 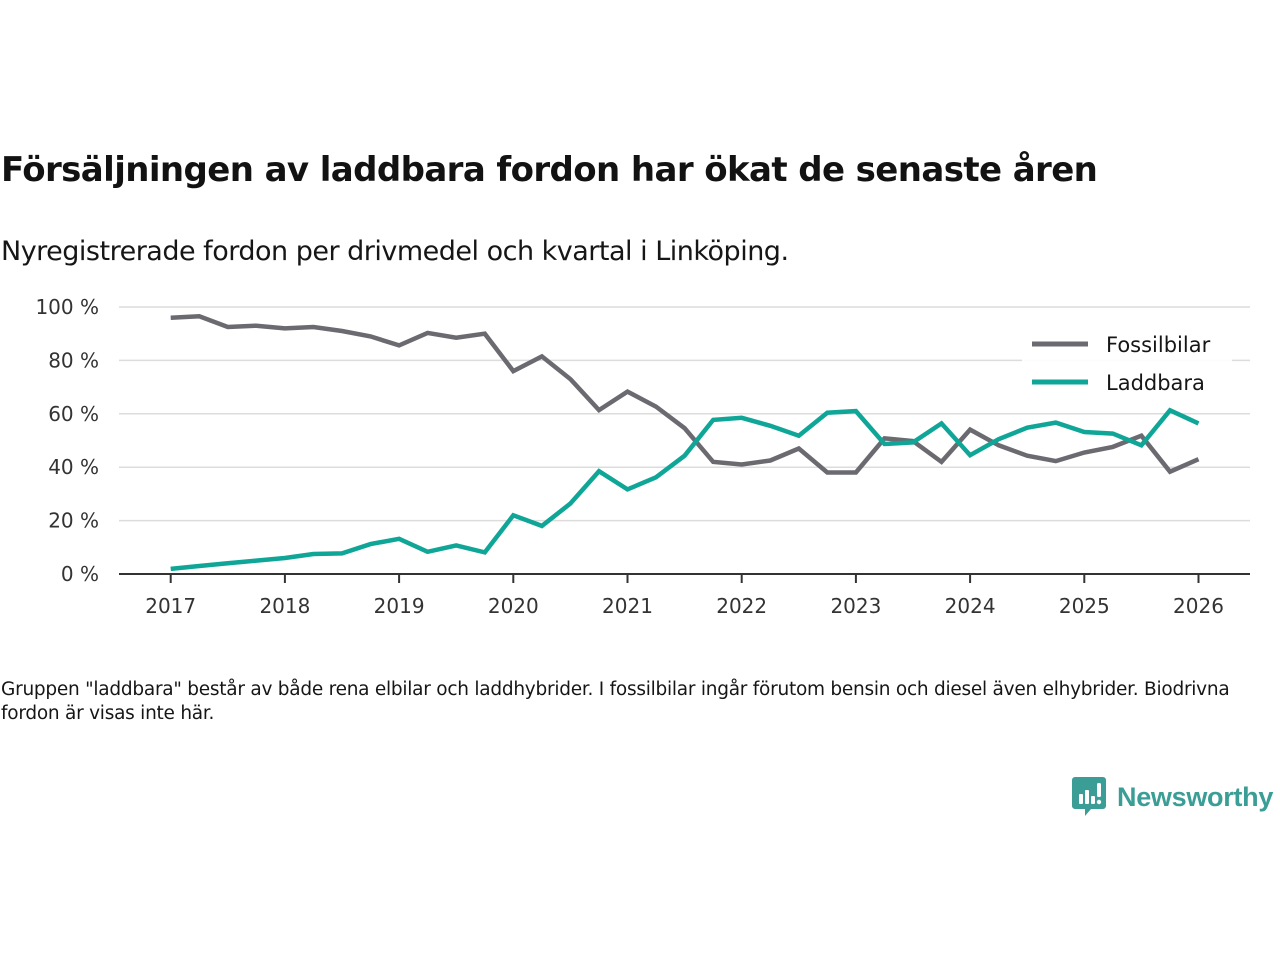 I want to click on x-tick-label: 2018, so click(x=284, y=606).